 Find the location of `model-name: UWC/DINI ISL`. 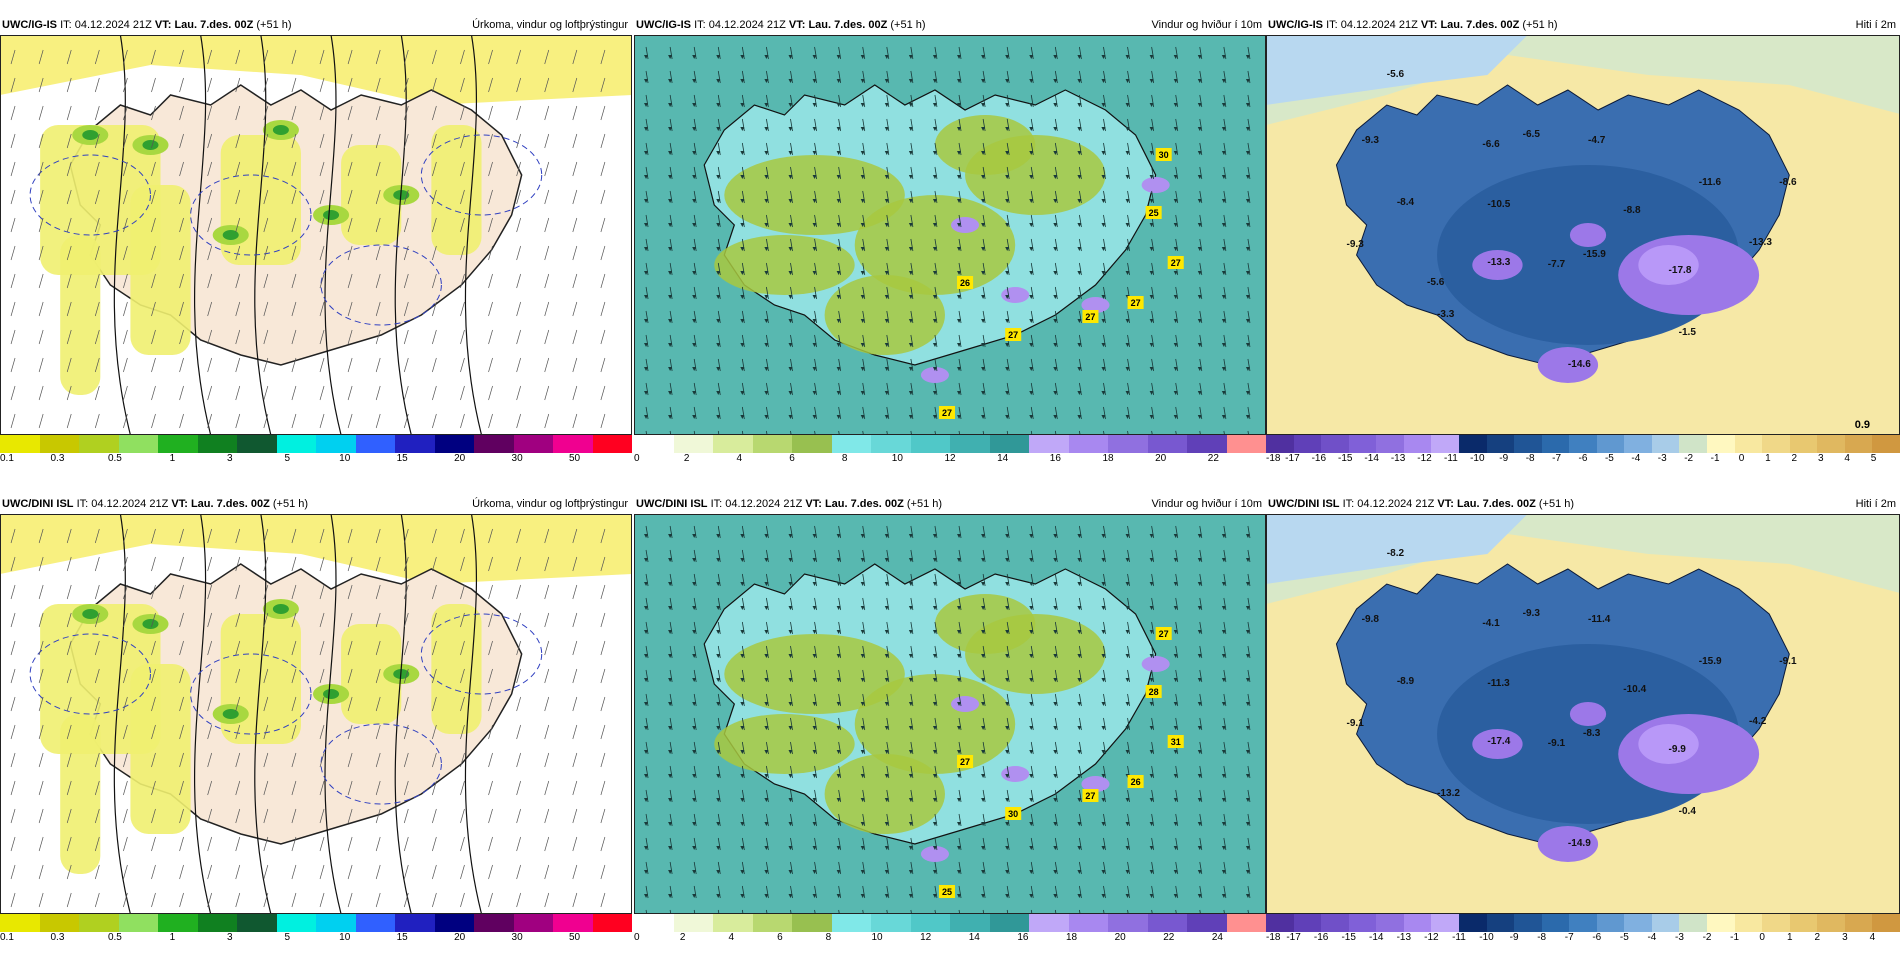

model-name: UWC/DINI ISL is located at coordinates (1304, 504).